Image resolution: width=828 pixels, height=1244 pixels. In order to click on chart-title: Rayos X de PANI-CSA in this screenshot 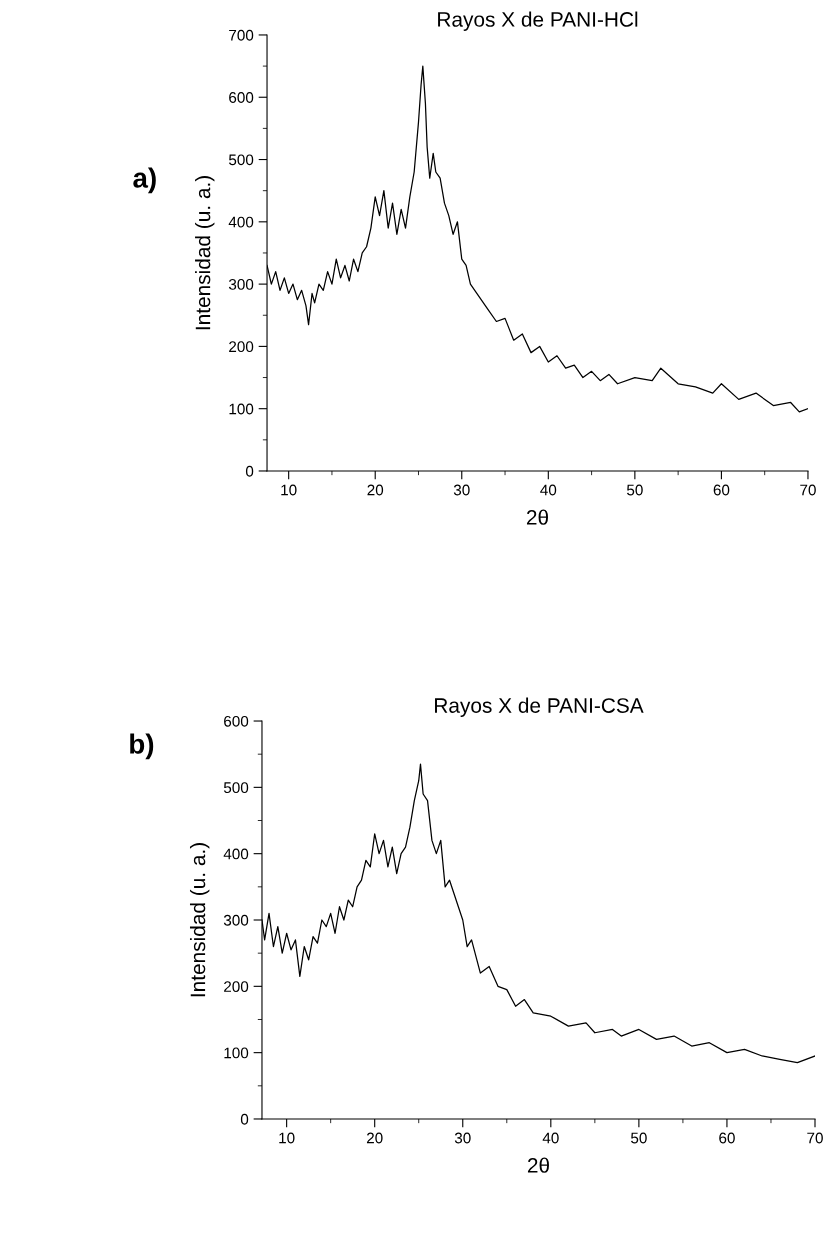, I will do `click(539, 707)`.